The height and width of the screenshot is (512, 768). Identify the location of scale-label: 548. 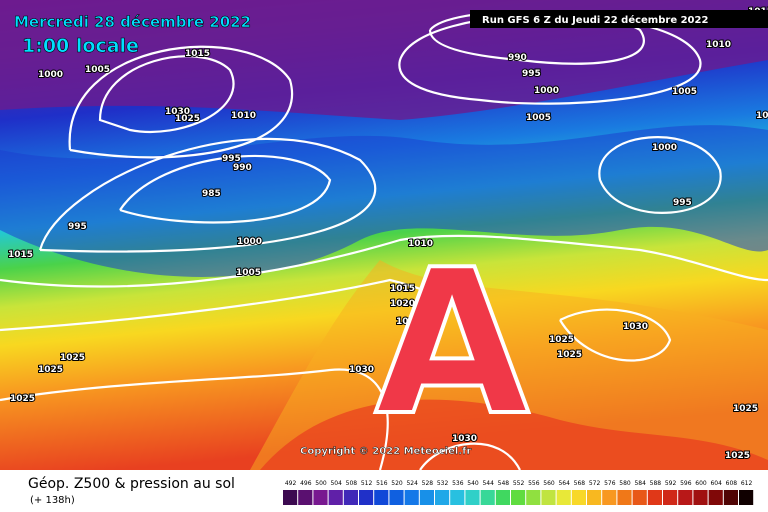
(504, 483).